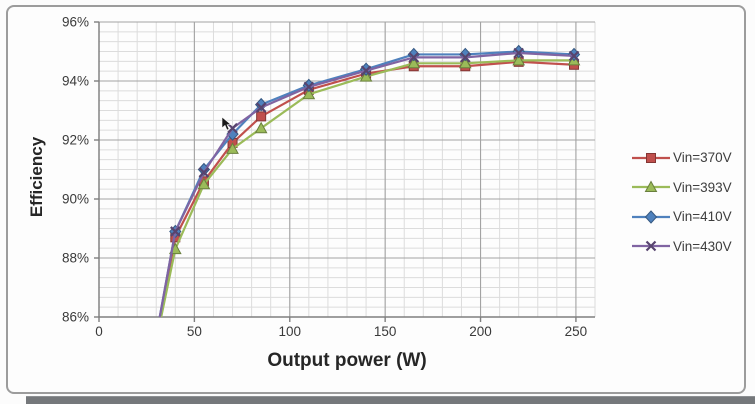 This screenshot has height=404, width=755. I want to click on legend-item-vin-393v: Vin=393V, so click(691, 188).